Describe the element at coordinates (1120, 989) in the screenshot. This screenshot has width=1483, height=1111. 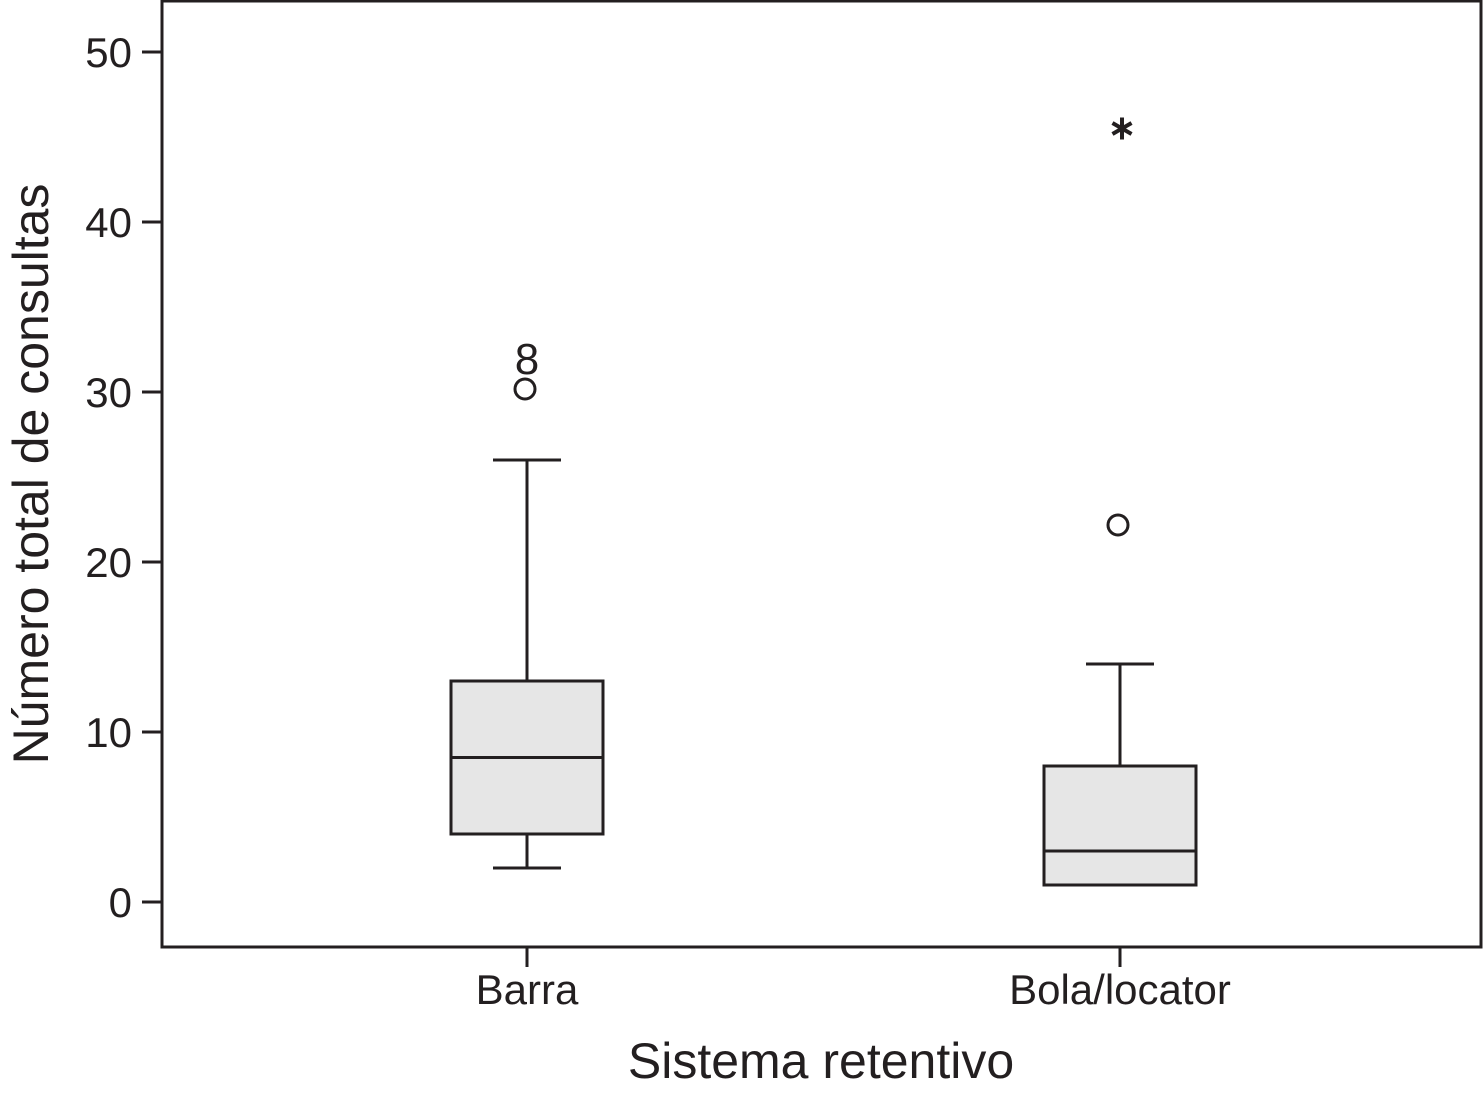
I see `x-tick-label: Bola/locator` at that location.